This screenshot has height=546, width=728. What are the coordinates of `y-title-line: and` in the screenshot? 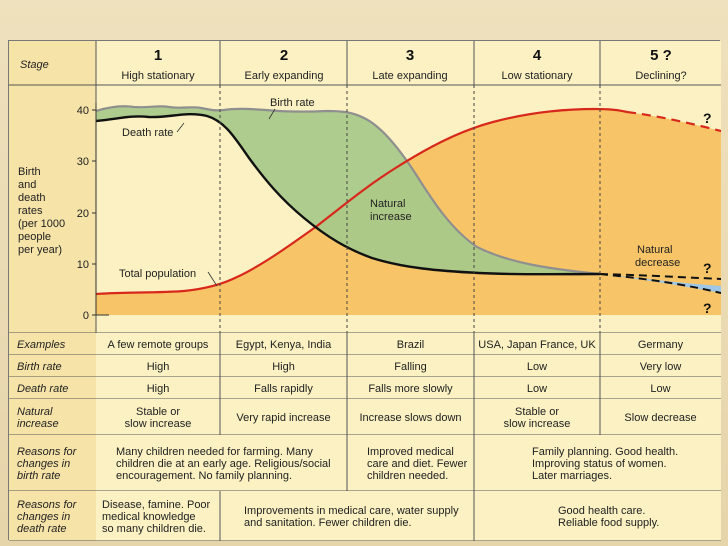 It's located at (27, 185).